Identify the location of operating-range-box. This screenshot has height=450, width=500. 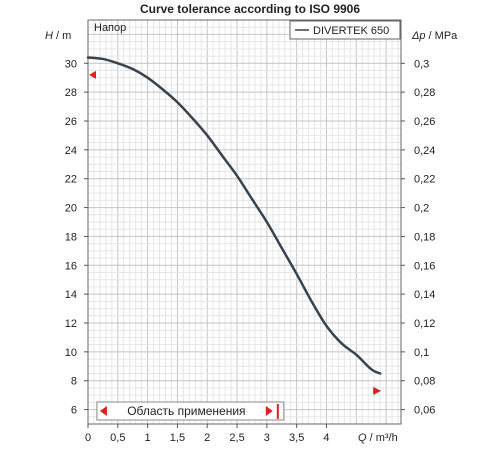
(190, 411).